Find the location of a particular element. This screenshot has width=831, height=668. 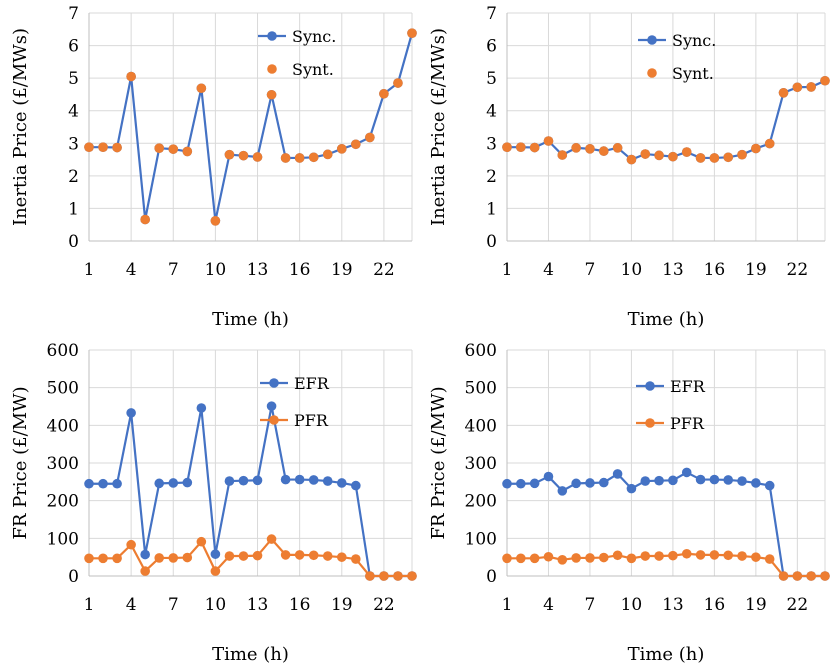

y-tick-label: 600 is located at coordinates (63, 351).